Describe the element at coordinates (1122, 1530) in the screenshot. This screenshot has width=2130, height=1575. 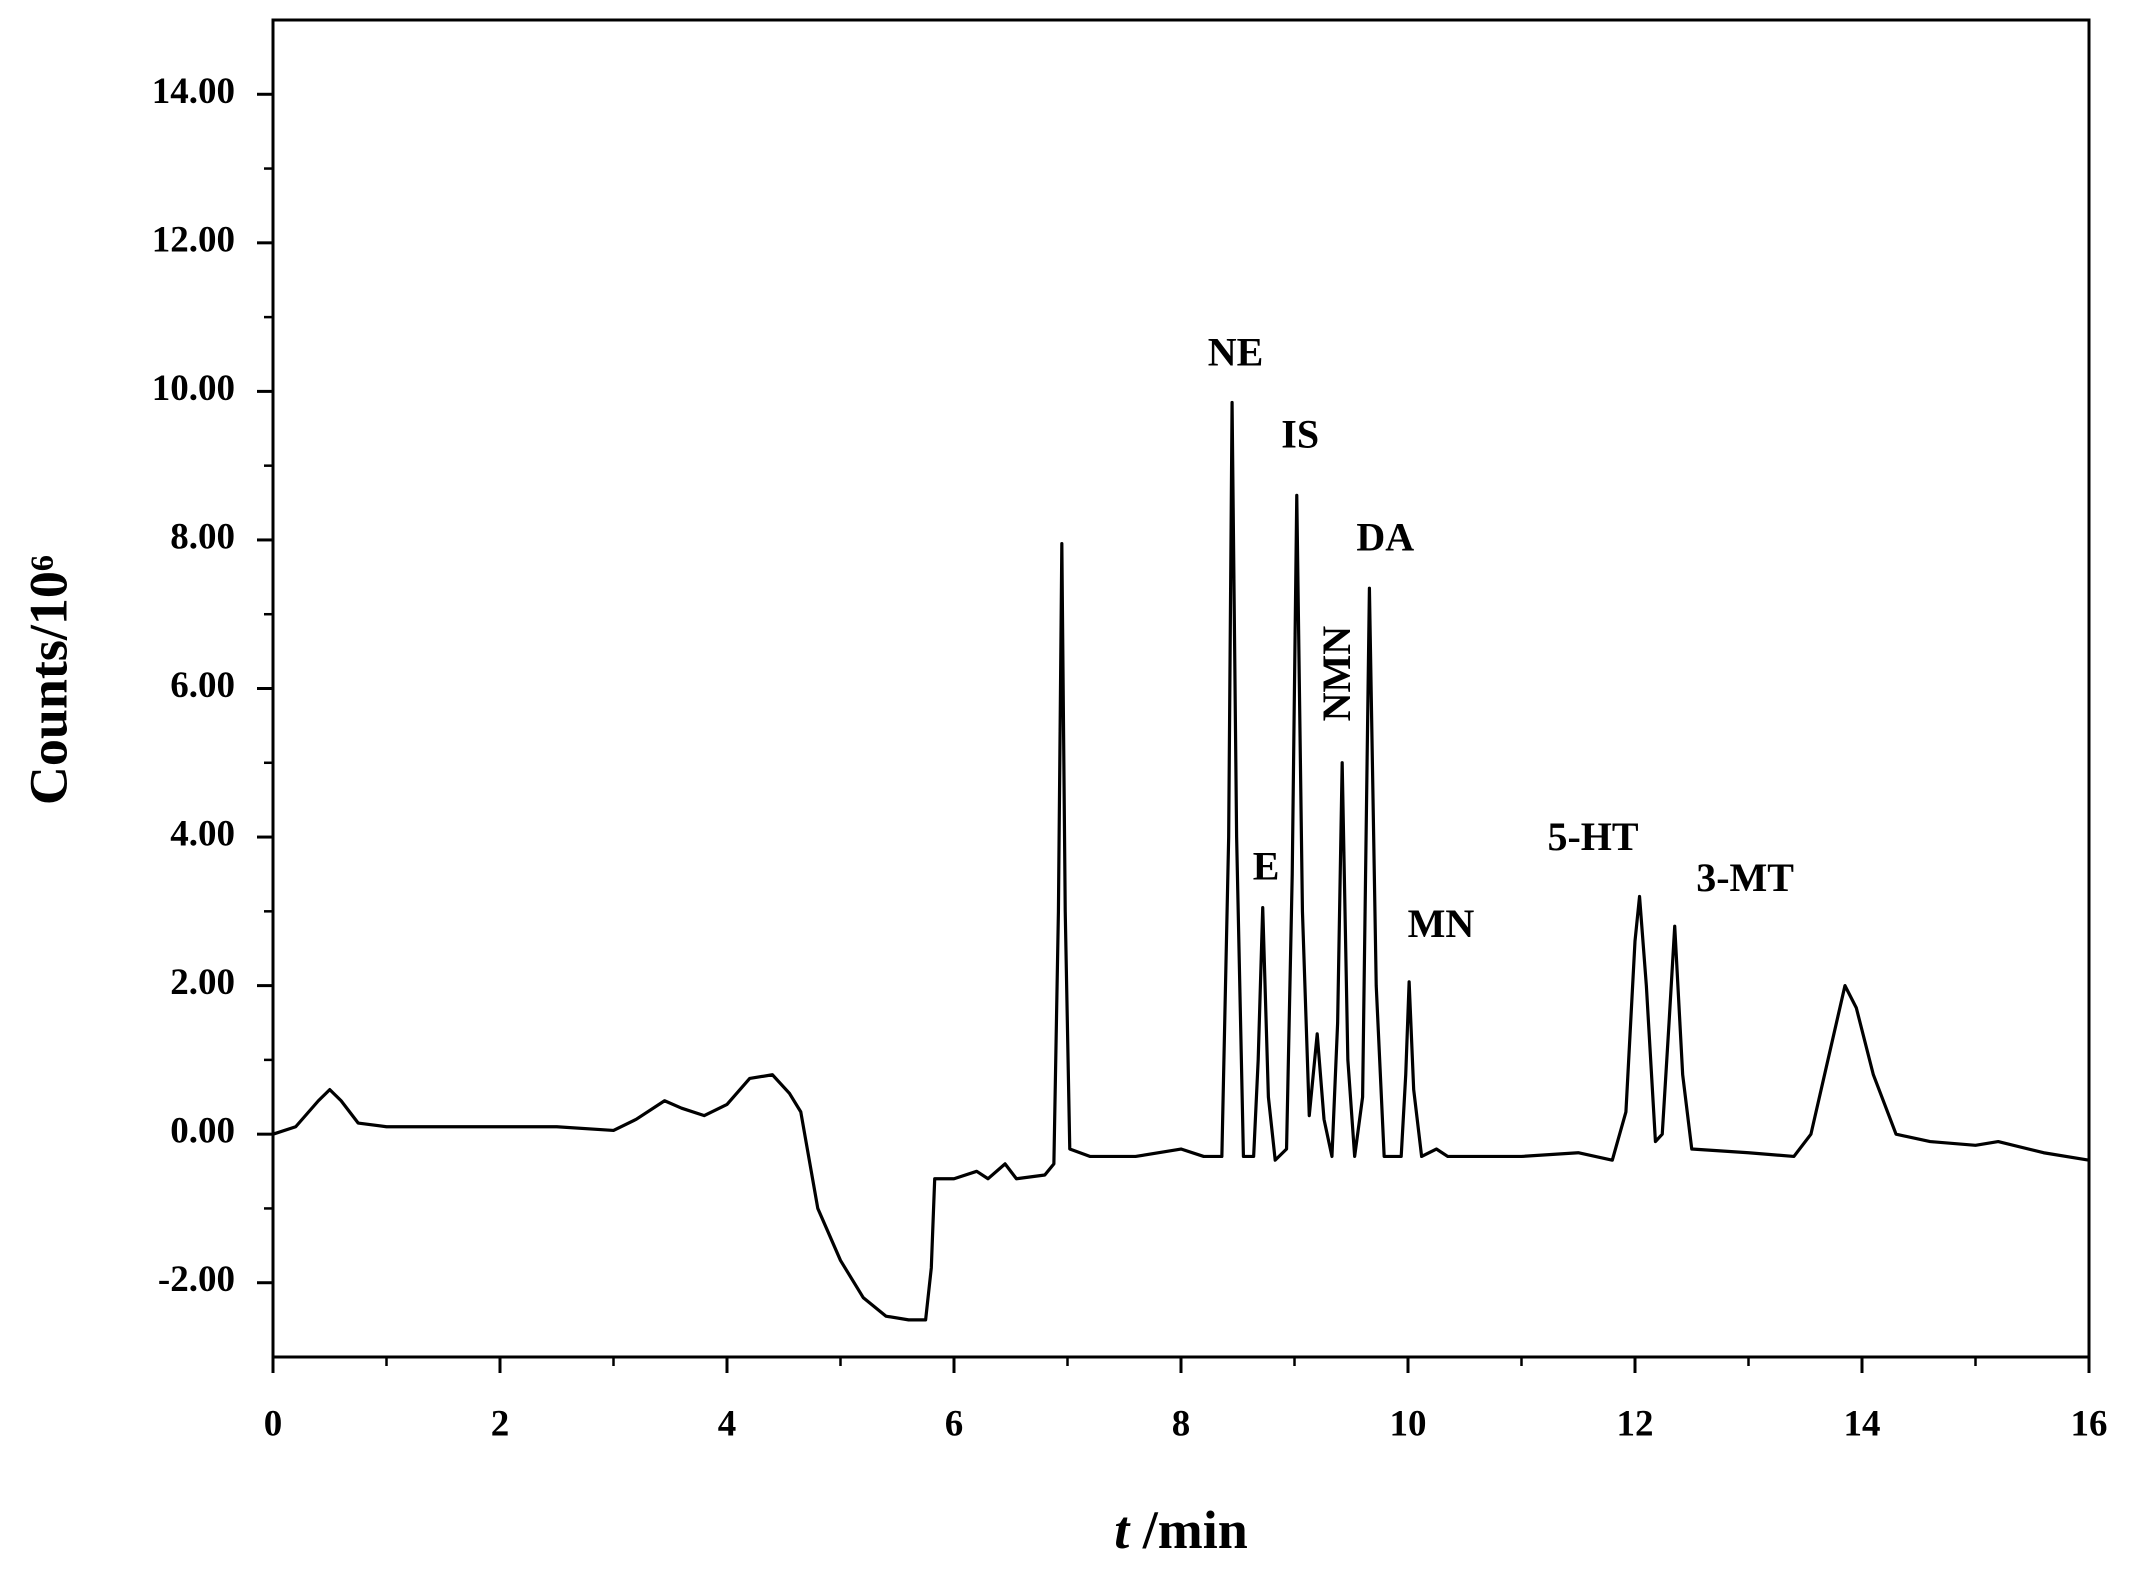
I see `x-axis-symbol: t` at that location.